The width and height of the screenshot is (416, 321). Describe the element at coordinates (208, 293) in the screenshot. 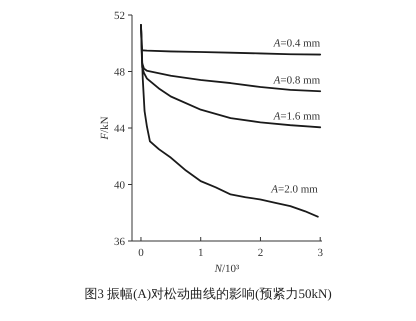

I see `caption: 图3 振幅(A)对松动曲线的影响(预紧力50kN)` at that location.